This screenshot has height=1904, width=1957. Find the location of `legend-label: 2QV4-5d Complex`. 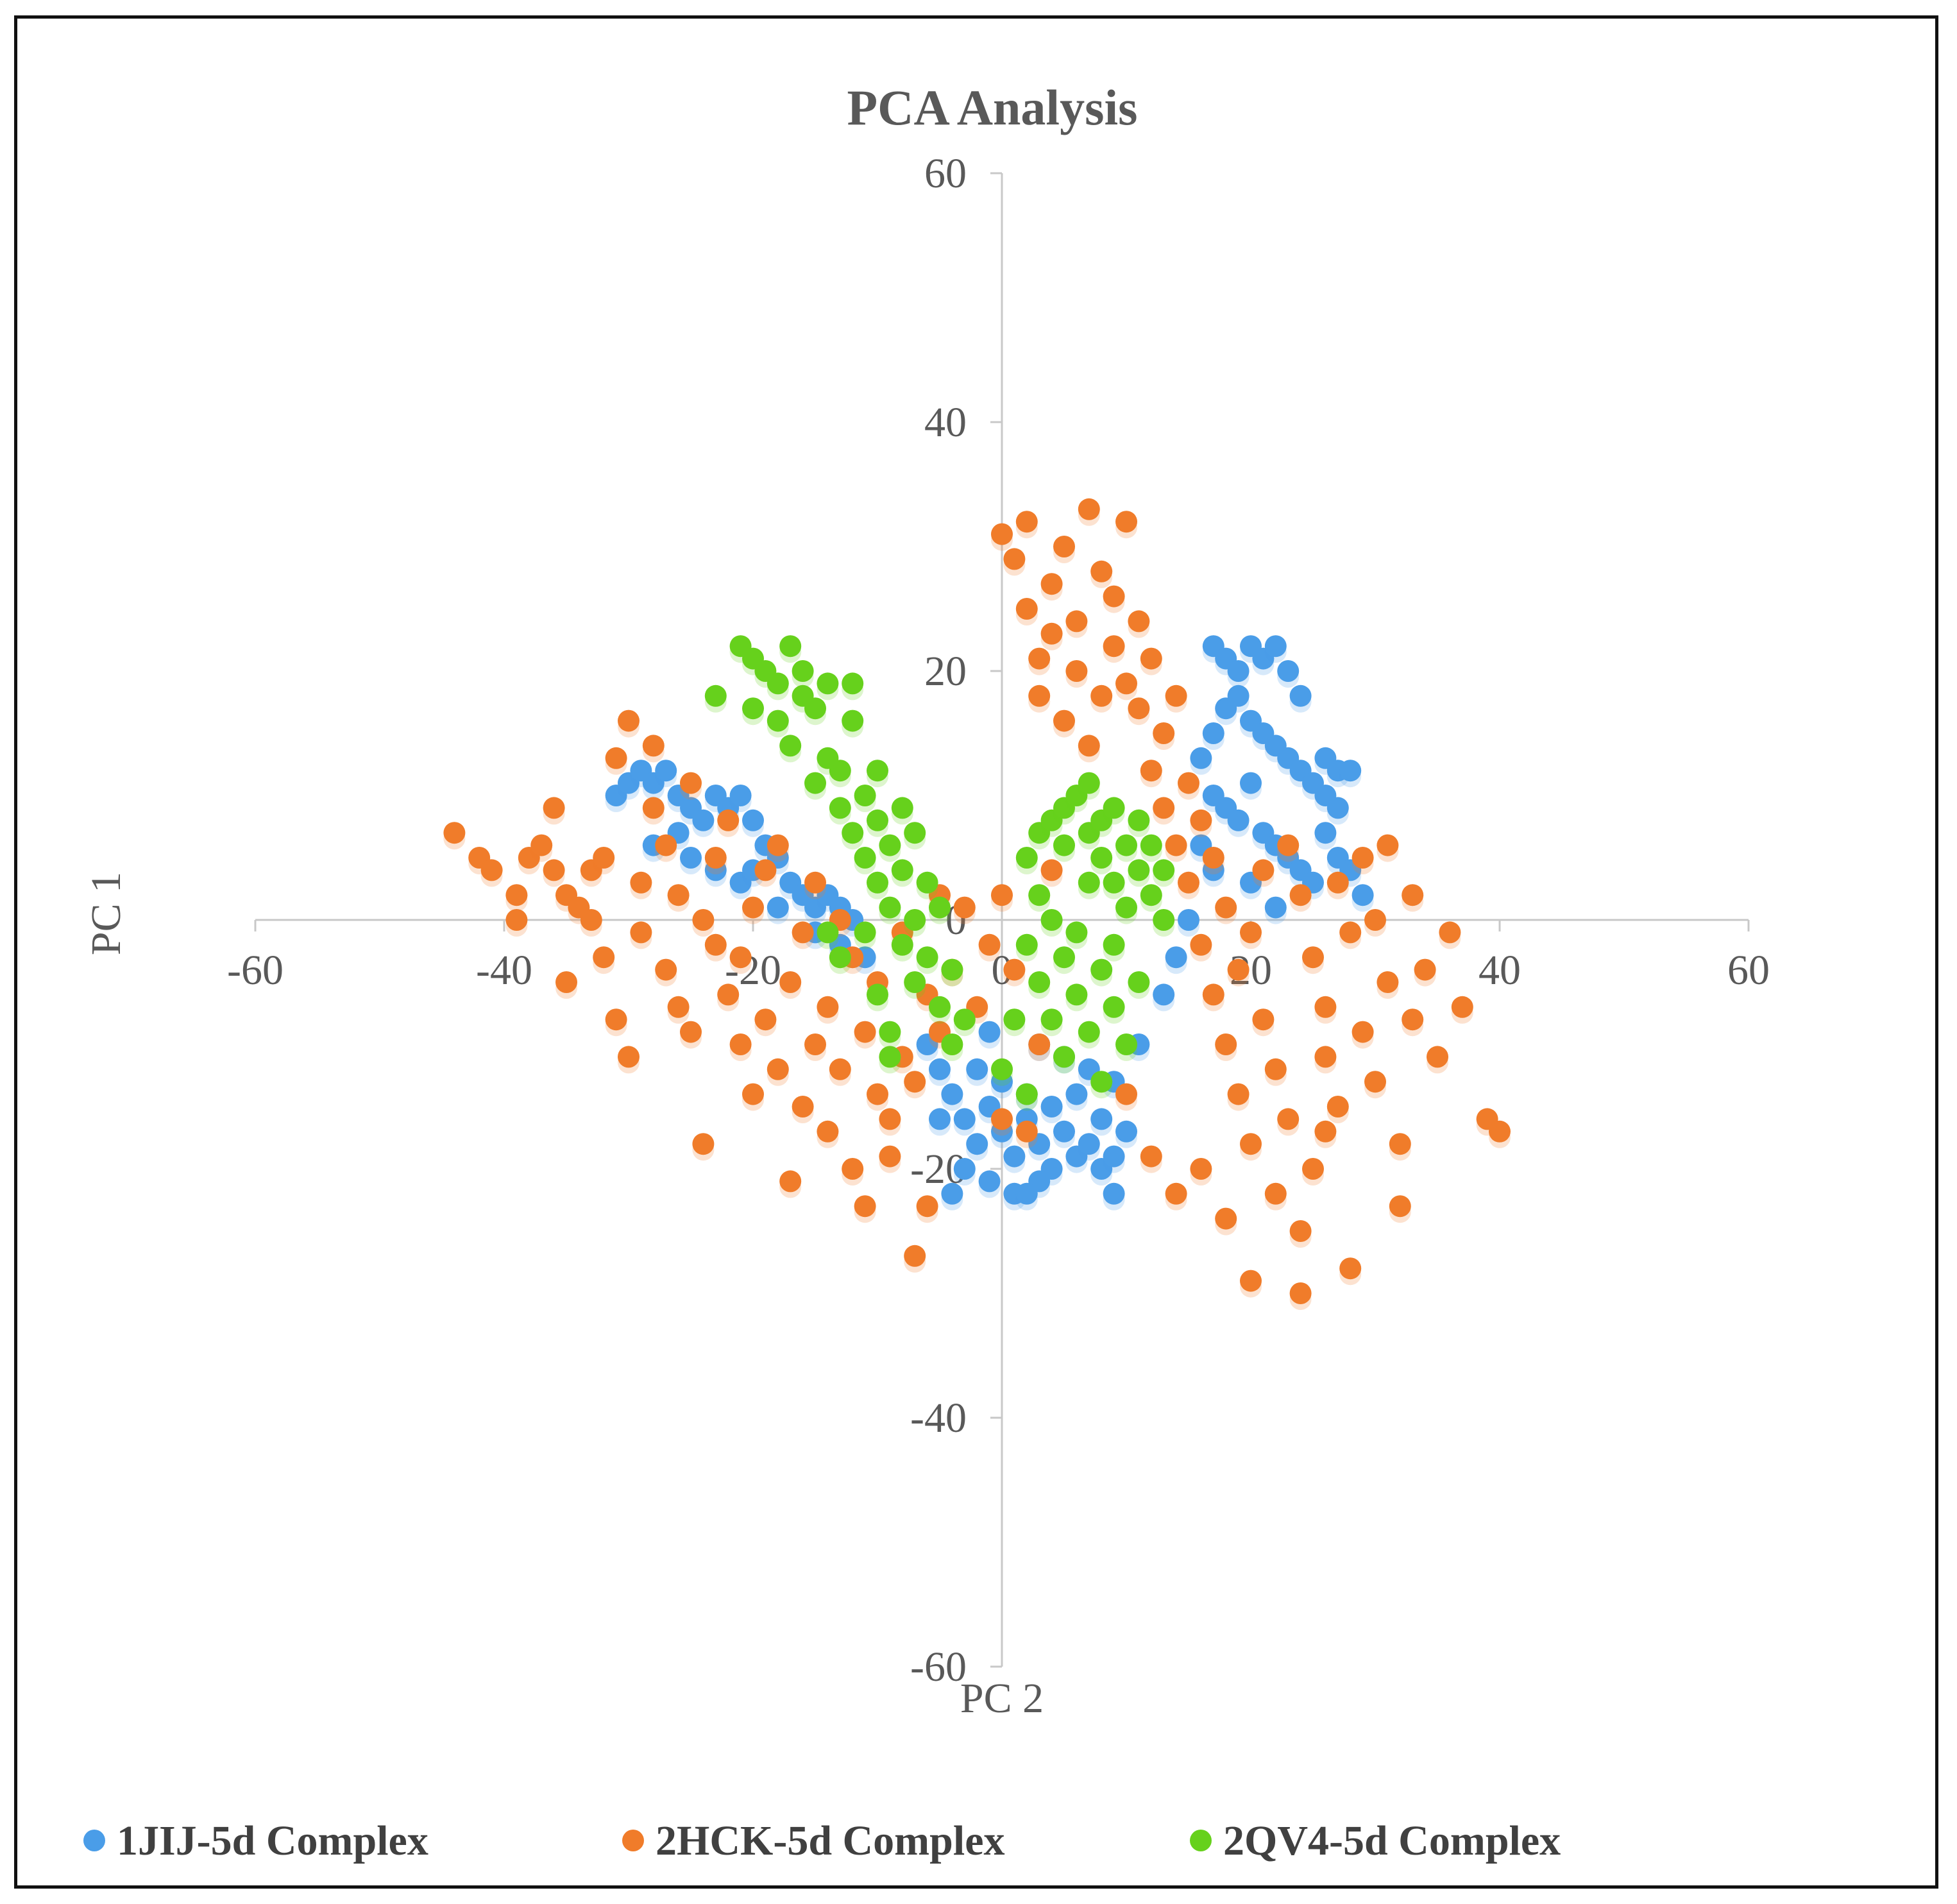

legend-label: 2QV4-5d Complex is located at coordinates (1392, 1840).